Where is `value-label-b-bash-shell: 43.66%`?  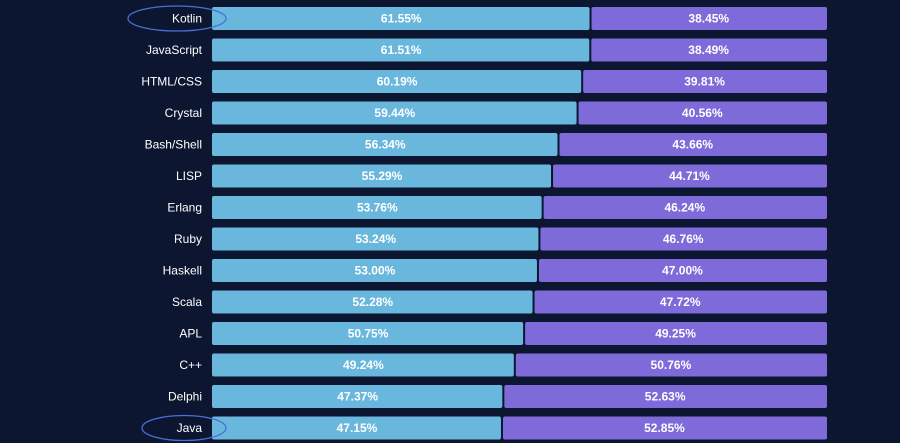
value-label-b-bash-shell: 43.66% is located at coordinates (692, 145).